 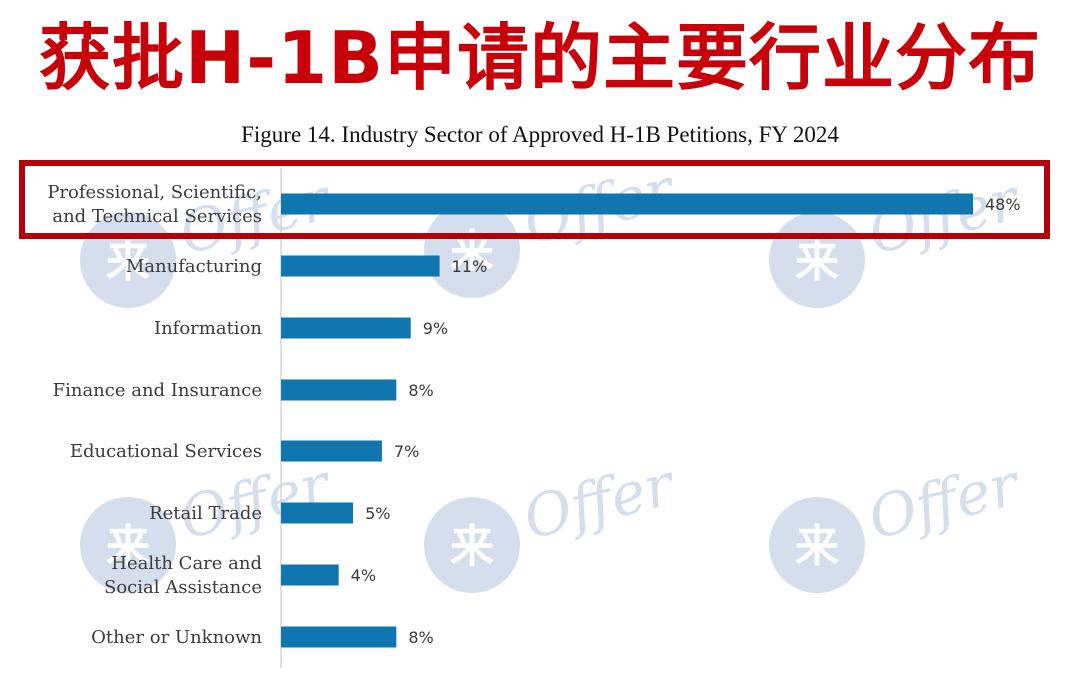 What do you see at coordinates (208, 328) in the screenshot?
I see `category-label: Information` at bounding box center [208, 328].